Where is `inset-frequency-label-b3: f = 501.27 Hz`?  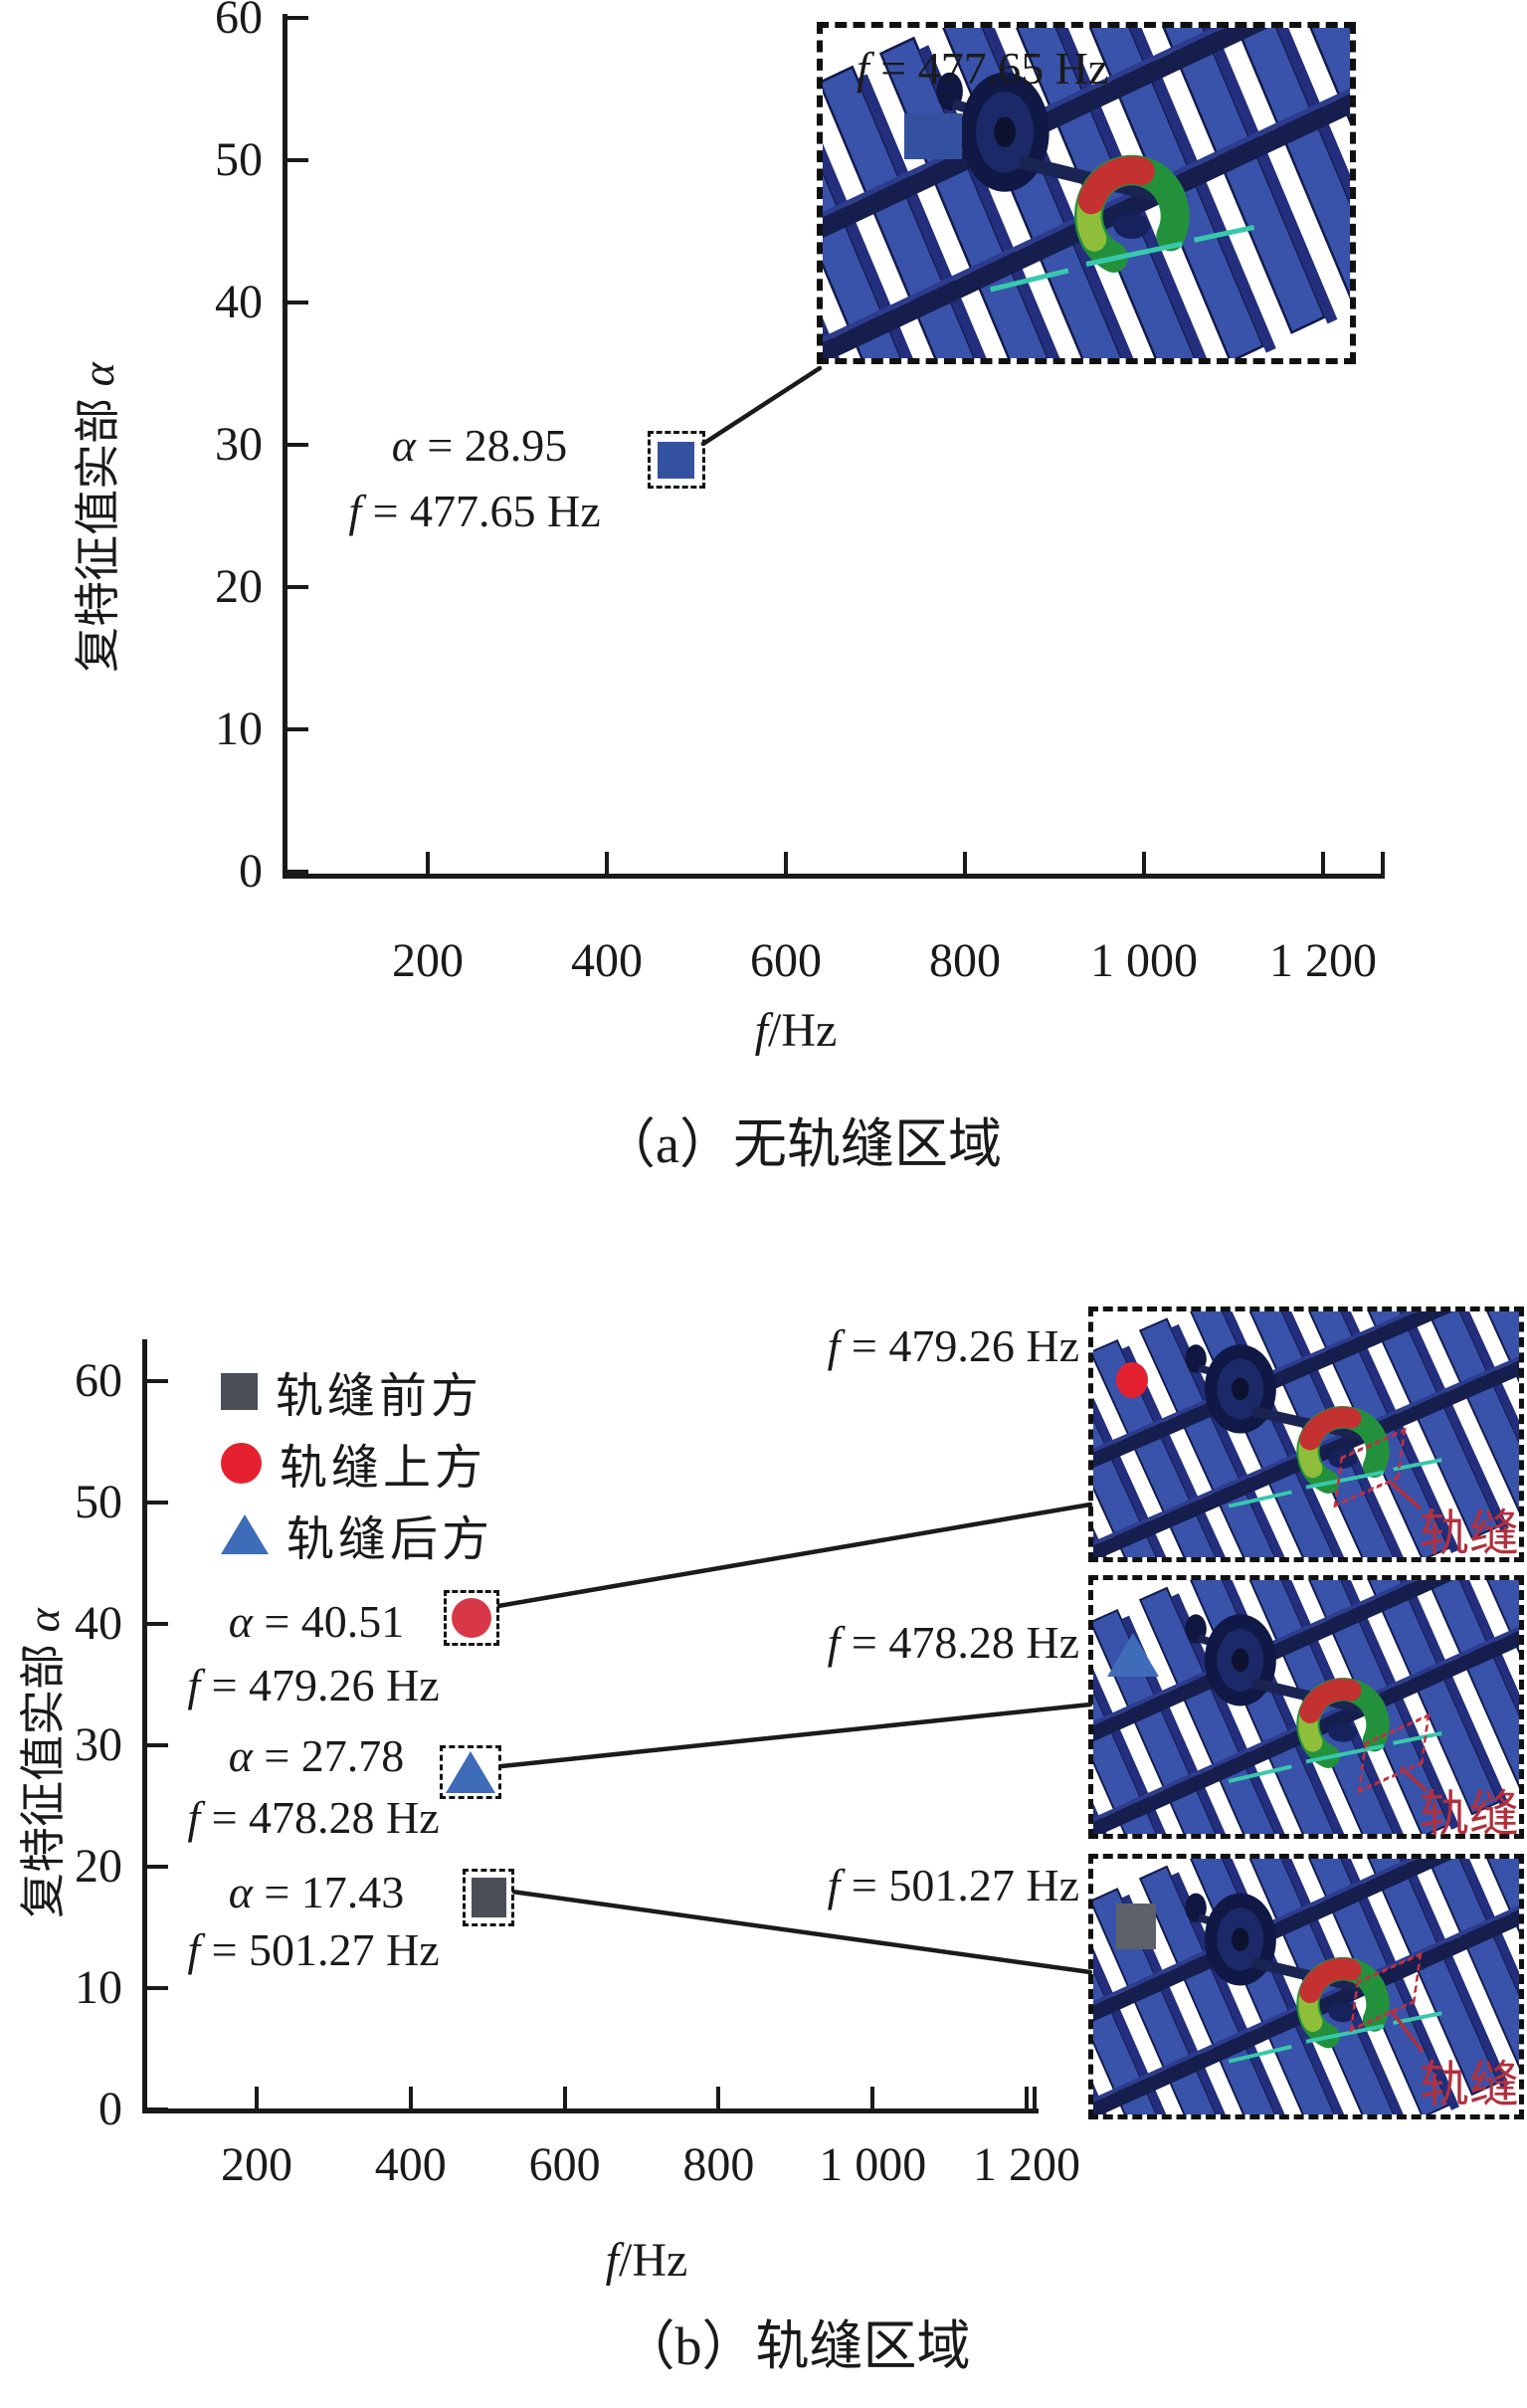
inset-frequency-label-b3: f = 501.27 Hz is located at coordinates (880, 1885).